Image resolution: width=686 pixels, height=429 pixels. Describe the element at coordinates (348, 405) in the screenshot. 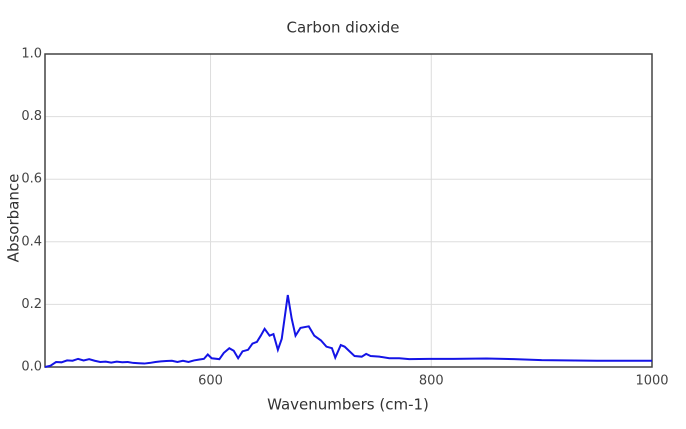

I see `x-axis-title: Wavenumbers (cm-1)` at that location.